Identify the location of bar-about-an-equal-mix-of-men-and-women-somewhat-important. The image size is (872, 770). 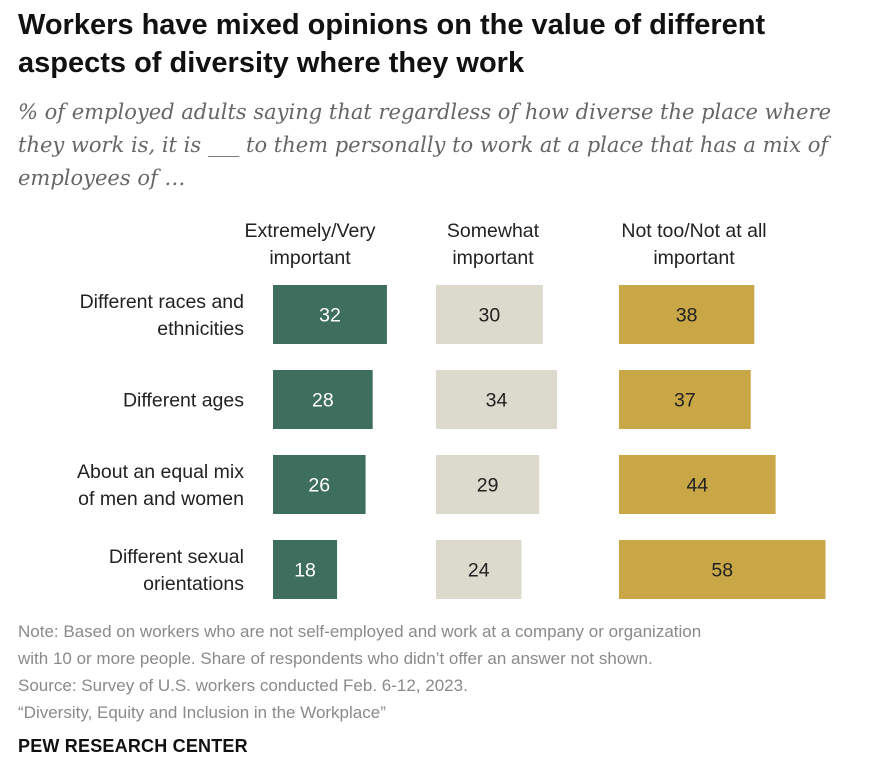
(488, 484).